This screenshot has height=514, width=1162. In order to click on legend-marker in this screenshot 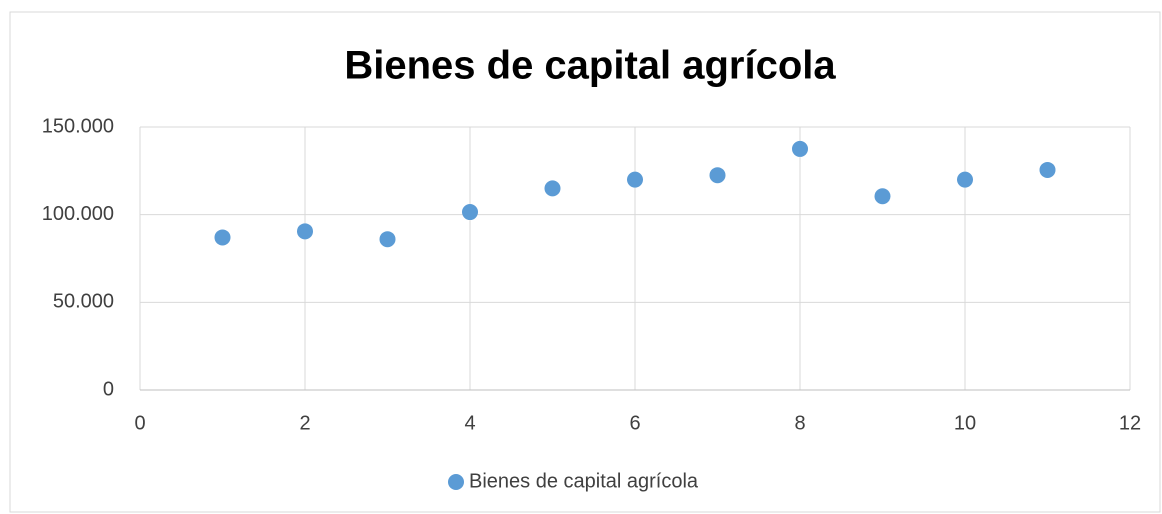, I will do `click(456, 482)`.